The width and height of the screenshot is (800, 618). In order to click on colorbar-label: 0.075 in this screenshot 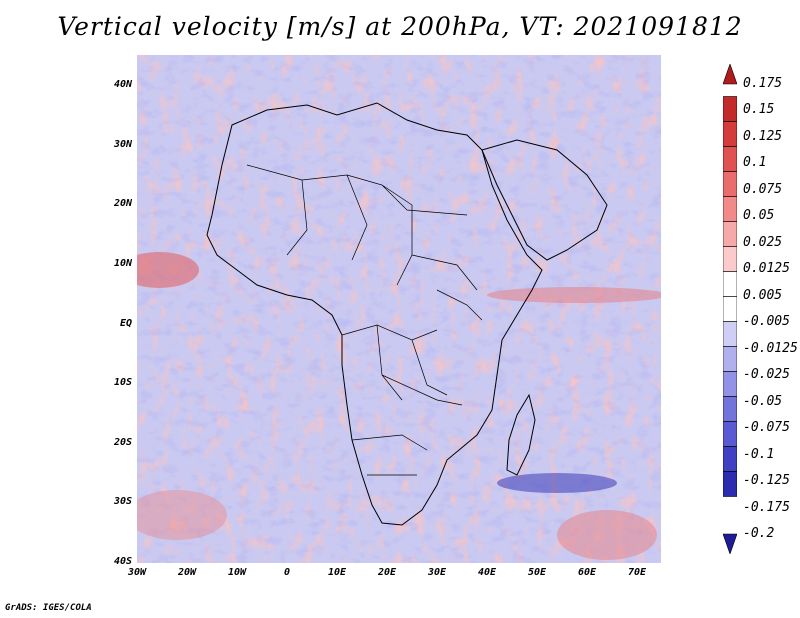, I will do `click(763, 189)`.